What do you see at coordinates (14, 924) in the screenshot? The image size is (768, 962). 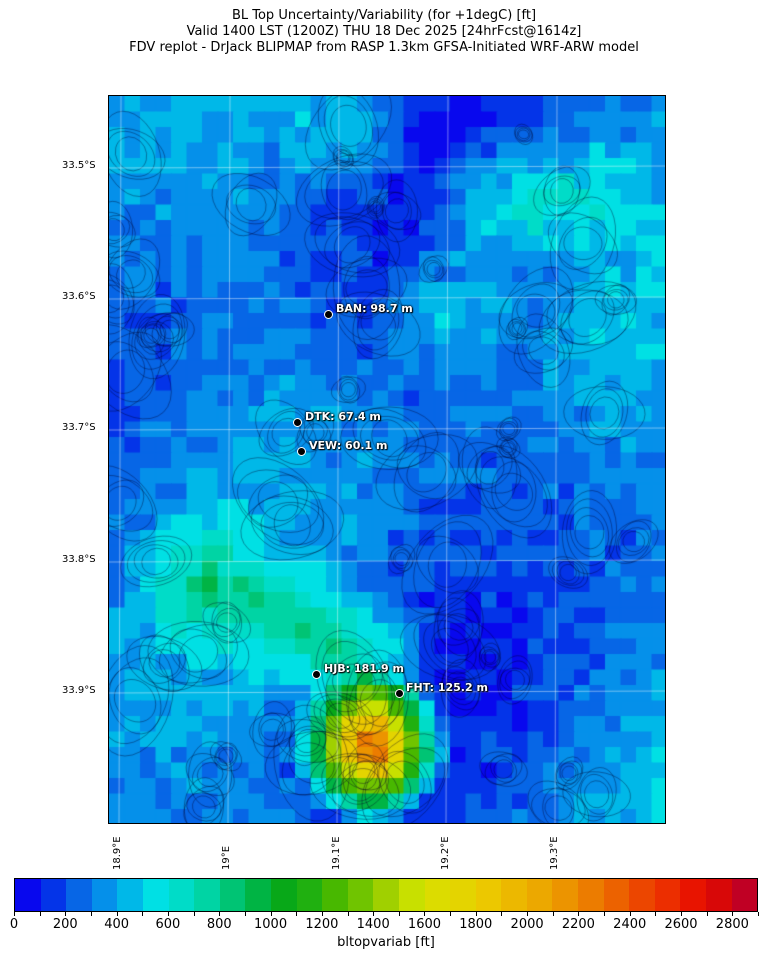 I see `colorbar-tick-label: 0` at bounding box center [14, 924].